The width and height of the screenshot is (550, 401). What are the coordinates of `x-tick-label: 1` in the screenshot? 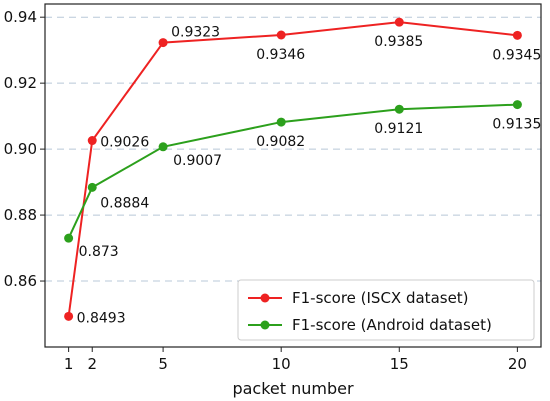 It's located at (69, 364).